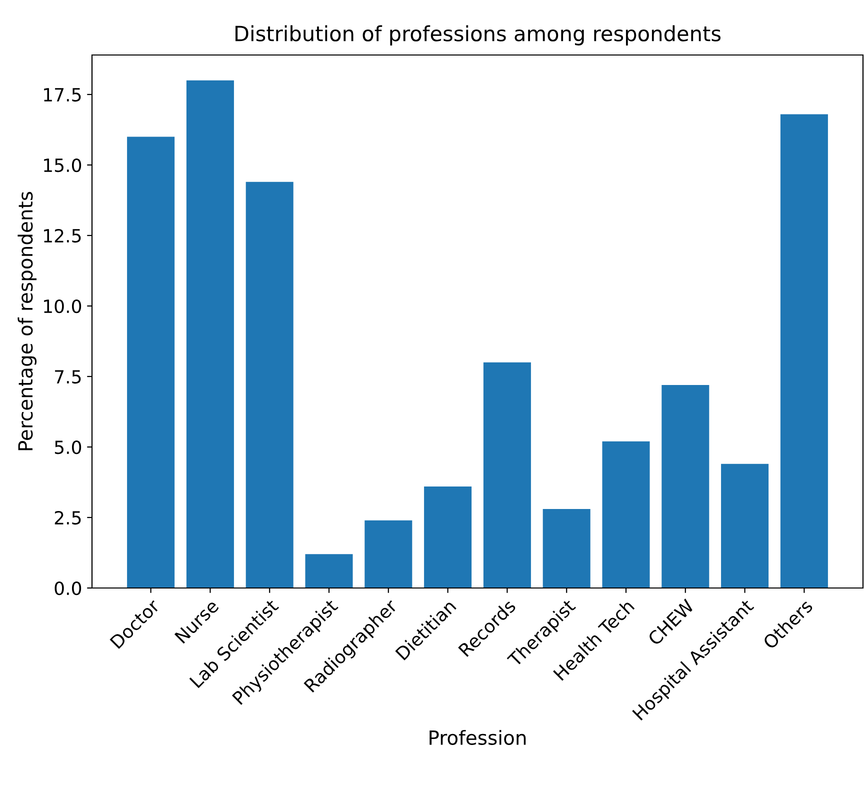 The image size is (865, 810). I want to click on y-tick-label: 7.5, so click(68, 377).